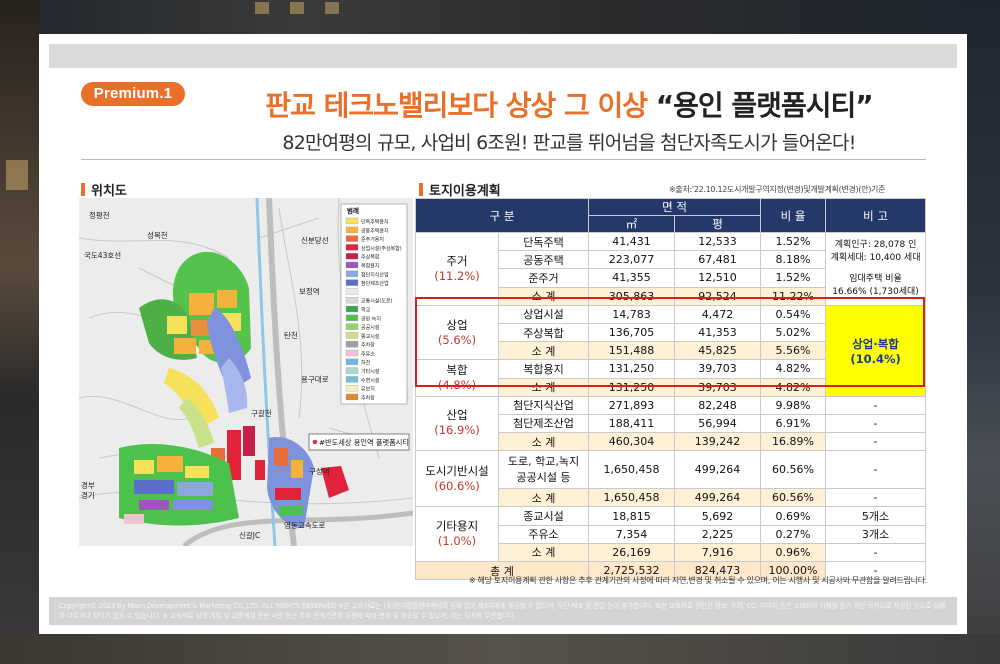  What do you see at coordinates (718, 224) in the screenshot?
I see `header-pyeong: 평` at bounding box center [718, 224].